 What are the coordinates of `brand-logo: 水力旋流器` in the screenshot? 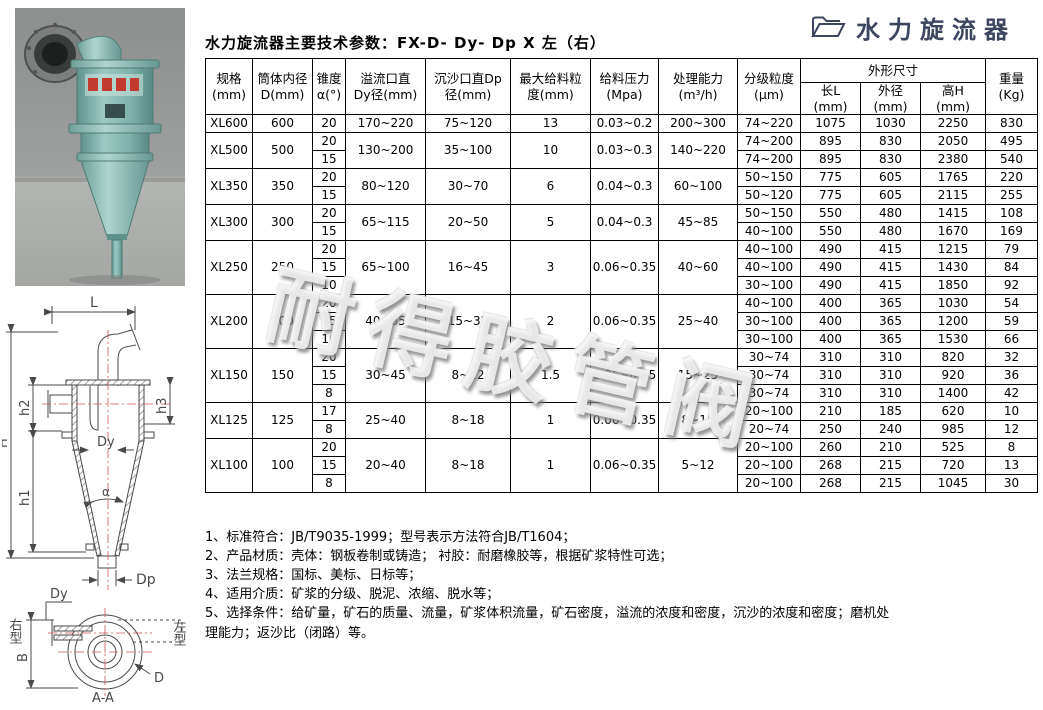 It's located at (913, 27).